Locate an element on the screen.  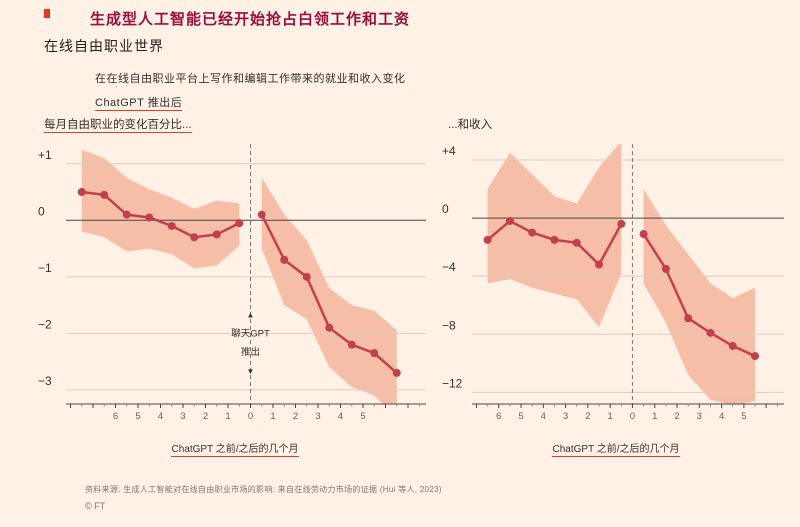
svg-text: −12 is located at coordinates (452, 383).